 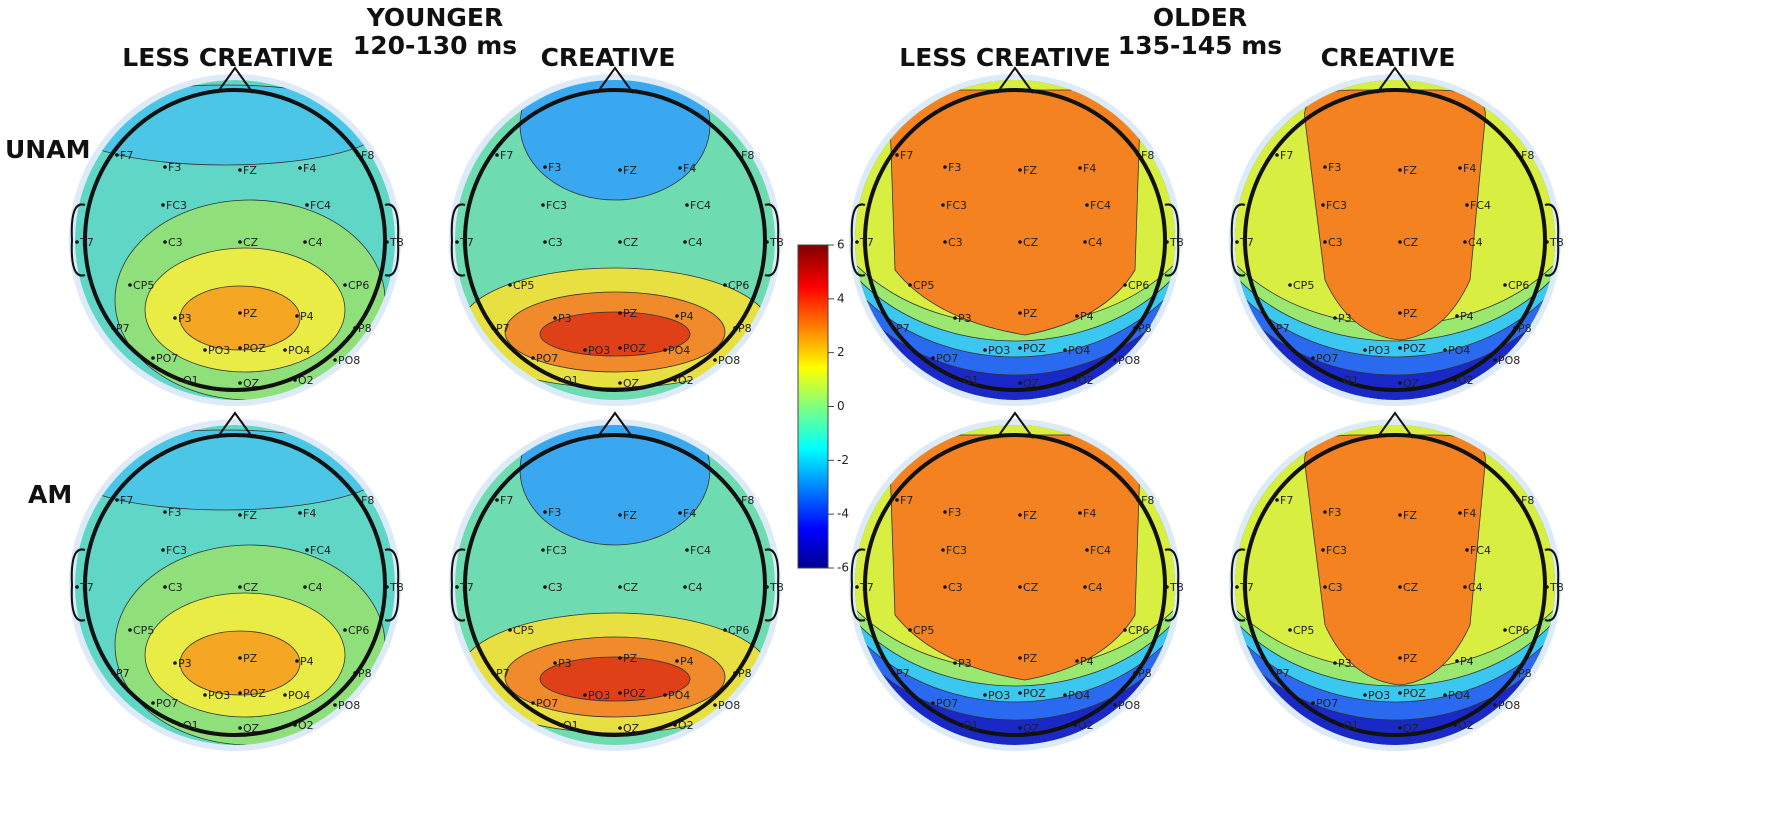 I want to click on nose, so click(x=235, y=80).